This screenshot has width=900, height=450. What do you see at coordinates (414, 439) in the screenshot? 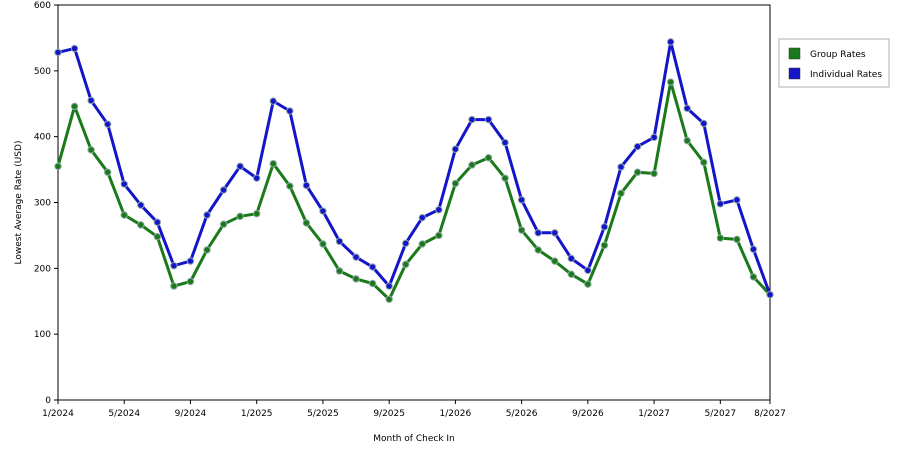
I see `x-axis-title: Month of Check In` at bounding box center [414, 439].